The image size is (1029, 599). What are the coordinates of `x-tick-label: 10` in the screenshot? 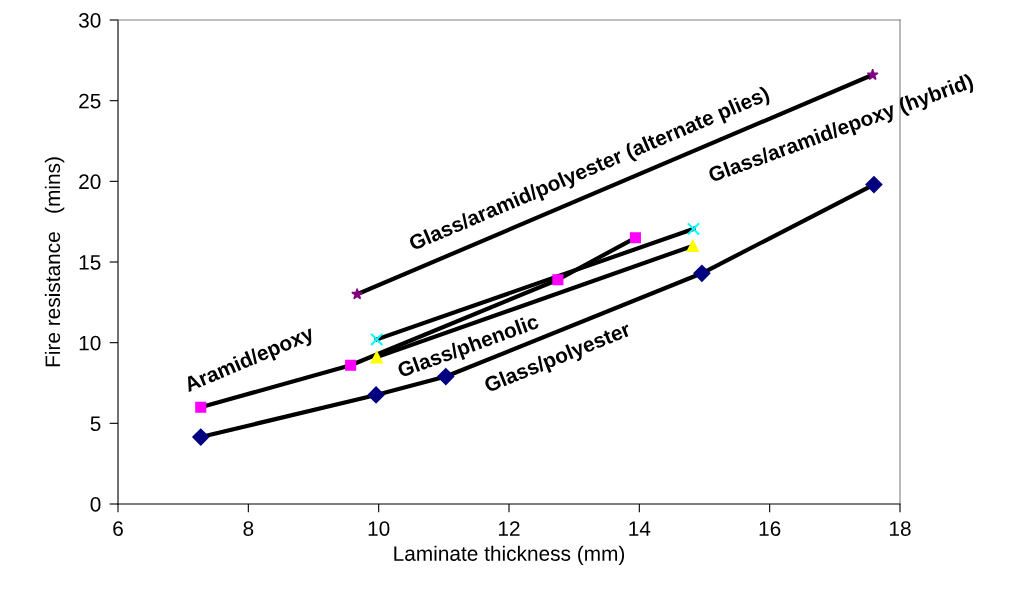 It's located at (379, 528).